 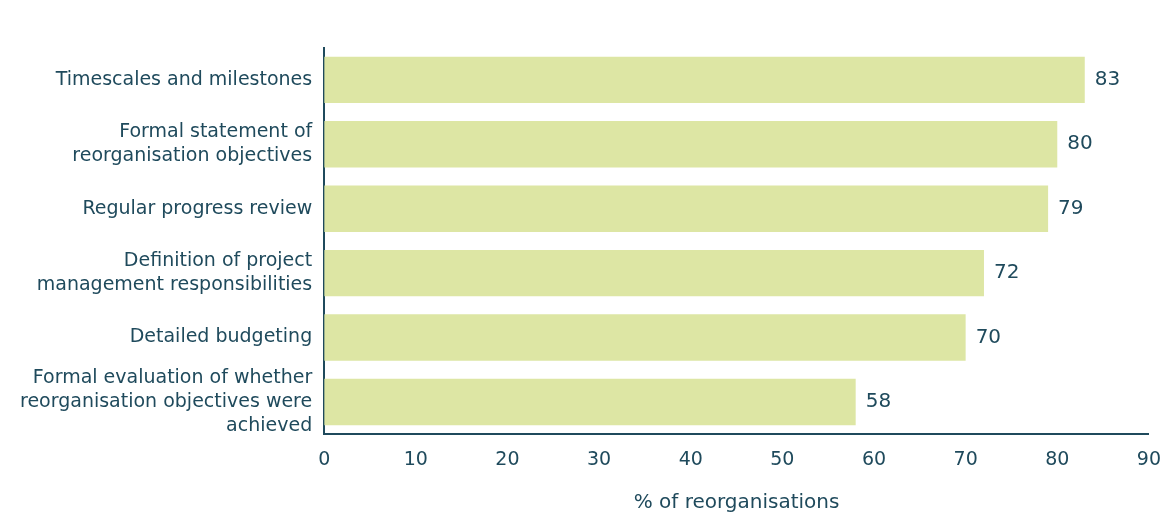 What do you see at coordinates (965, 457) in the screenshot?
I see `x-tick-label: 70` at bounding box center [965, 457].